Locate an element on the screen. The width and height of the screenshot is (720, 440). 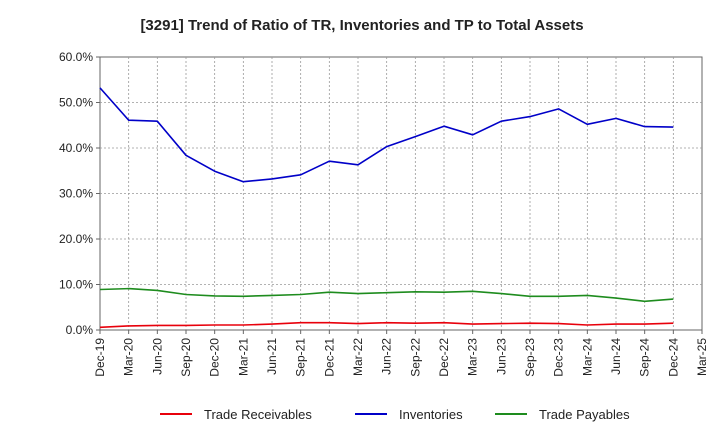
x-tick-label: Mar-23 is located at coordinates (473, 357).